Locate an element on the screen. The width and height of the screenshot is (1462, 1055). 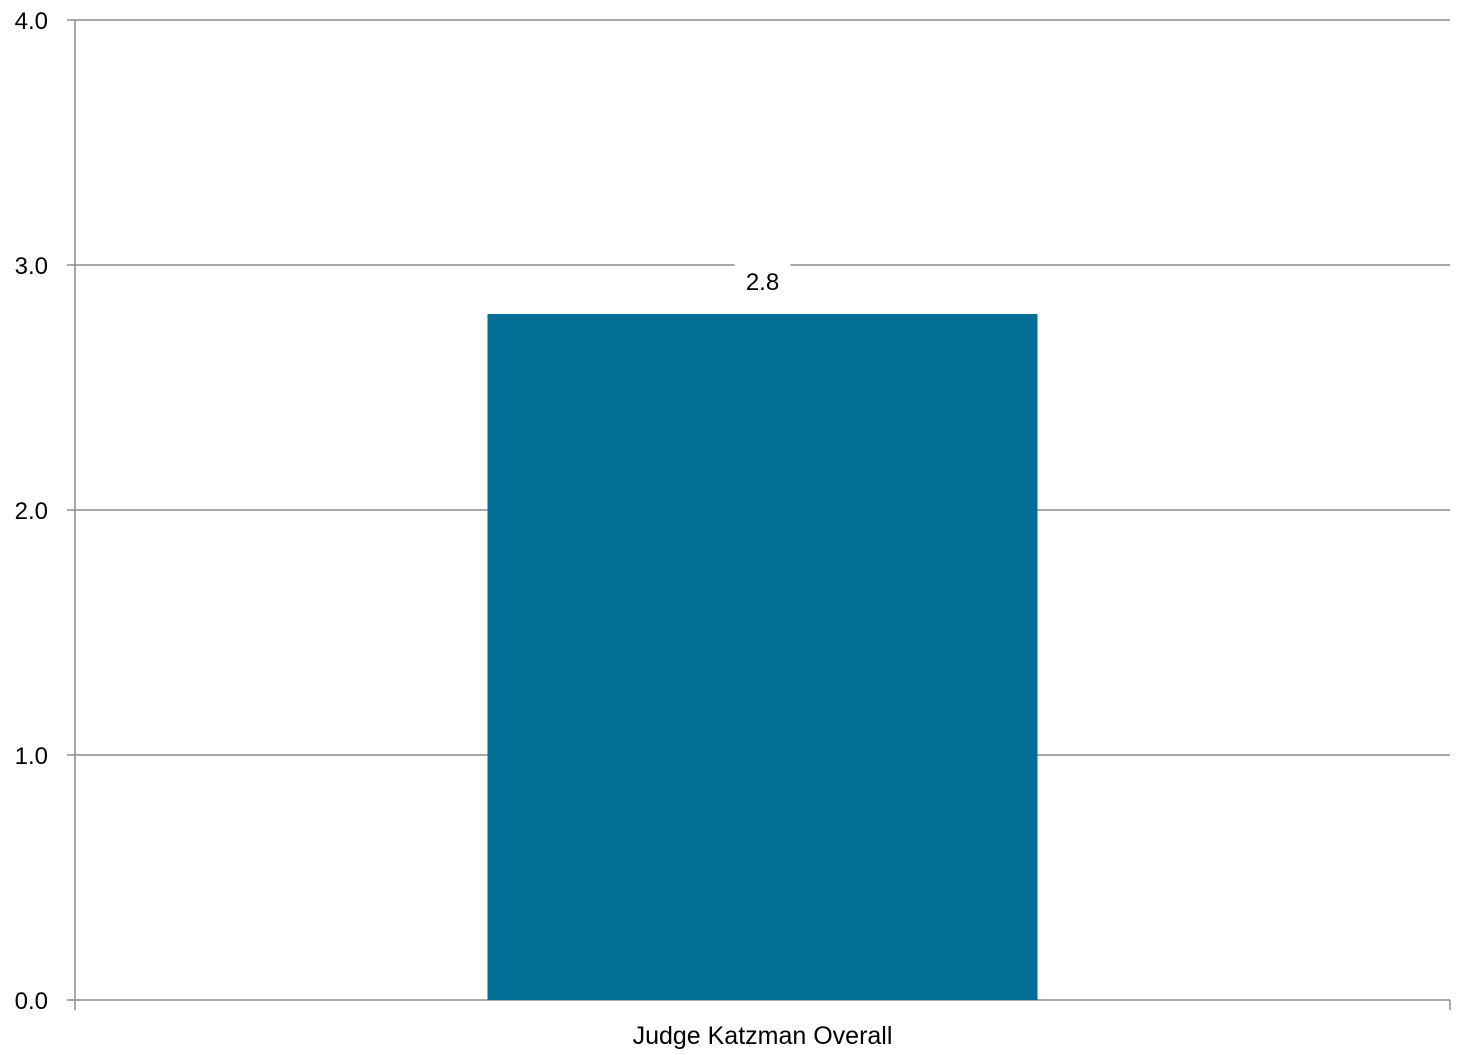
y-tick-label: 3.0 is located at coordinates (31, 266).